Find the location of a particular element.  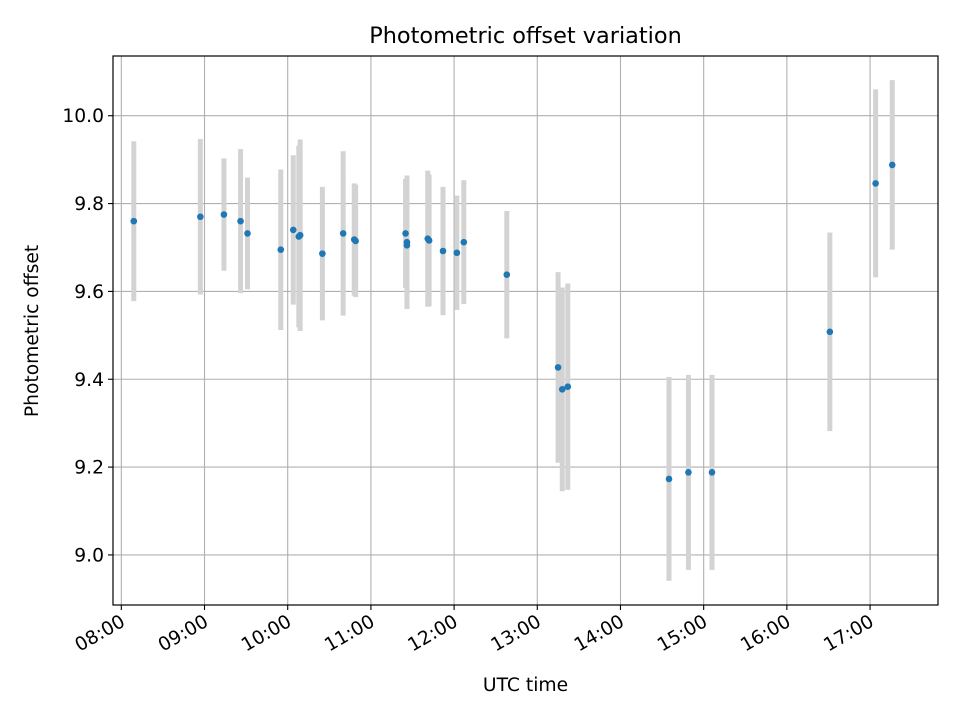

y-tick-label: 9.8 is located at coordinates (89, 204).